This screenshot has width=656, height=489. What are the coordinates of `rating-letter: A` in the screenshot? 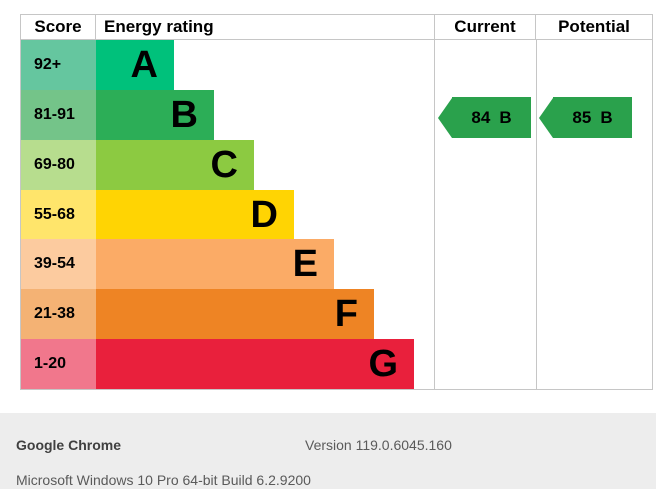 It's located at (144, 64).